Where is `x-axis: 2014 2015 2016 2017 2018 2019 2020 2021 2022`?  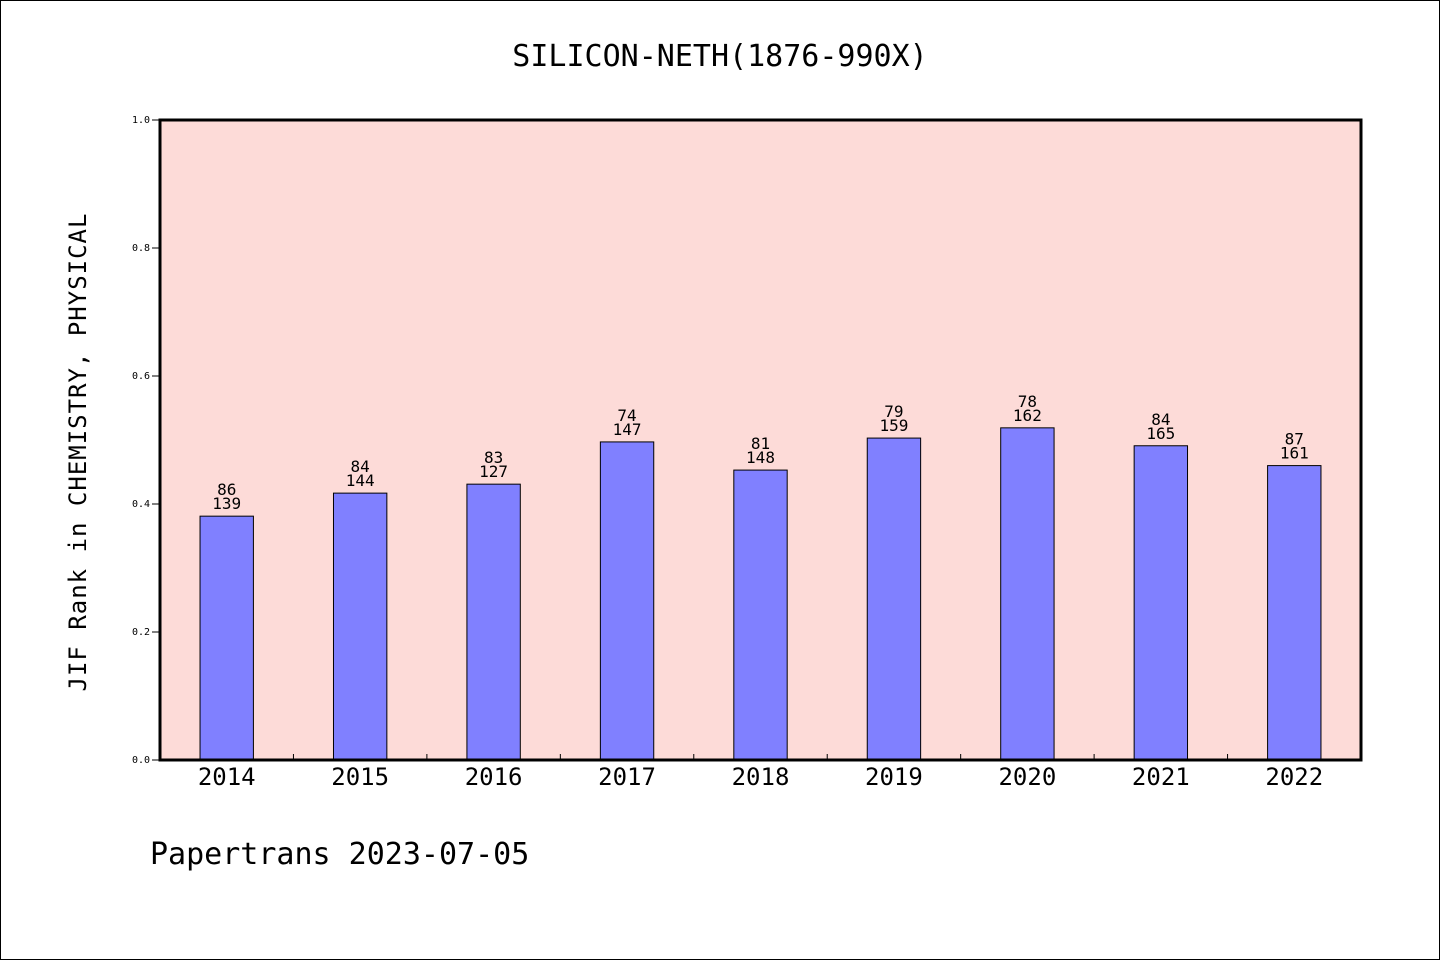
x-axis: 2014 2015 2016 2017 2018 2019 2020 2021 2022 is located at coordinates (760, 772).